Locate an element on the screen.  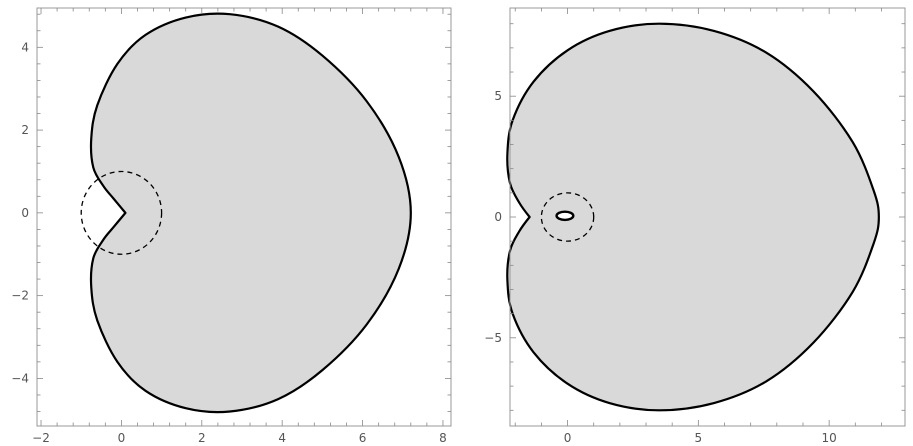
x-tick-label-1: 6 is located at coordinates (363, 438).